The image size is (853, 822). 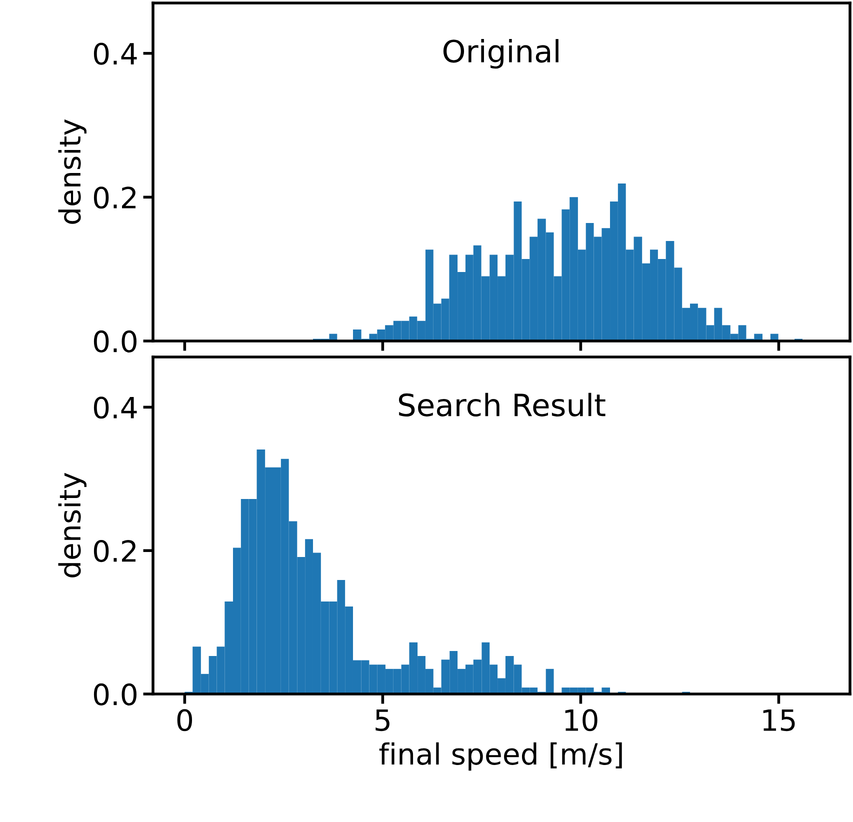 I want to click on text: Original, so click(x=500, y=54).